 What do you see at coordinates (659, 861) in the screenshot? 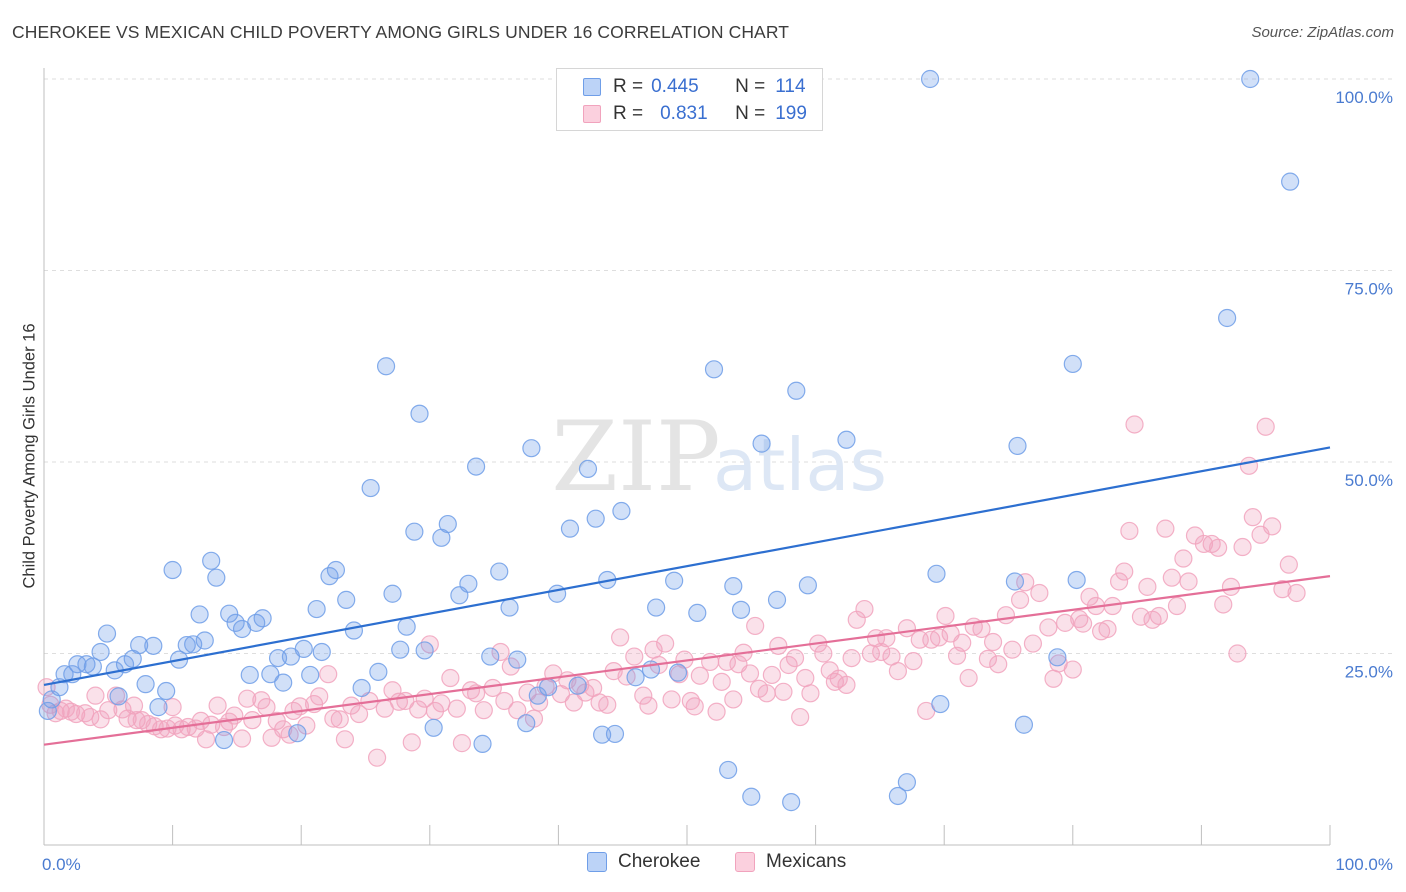
I see `legend-label-cherokee: Cherokee` at bounding box center [659, 861].